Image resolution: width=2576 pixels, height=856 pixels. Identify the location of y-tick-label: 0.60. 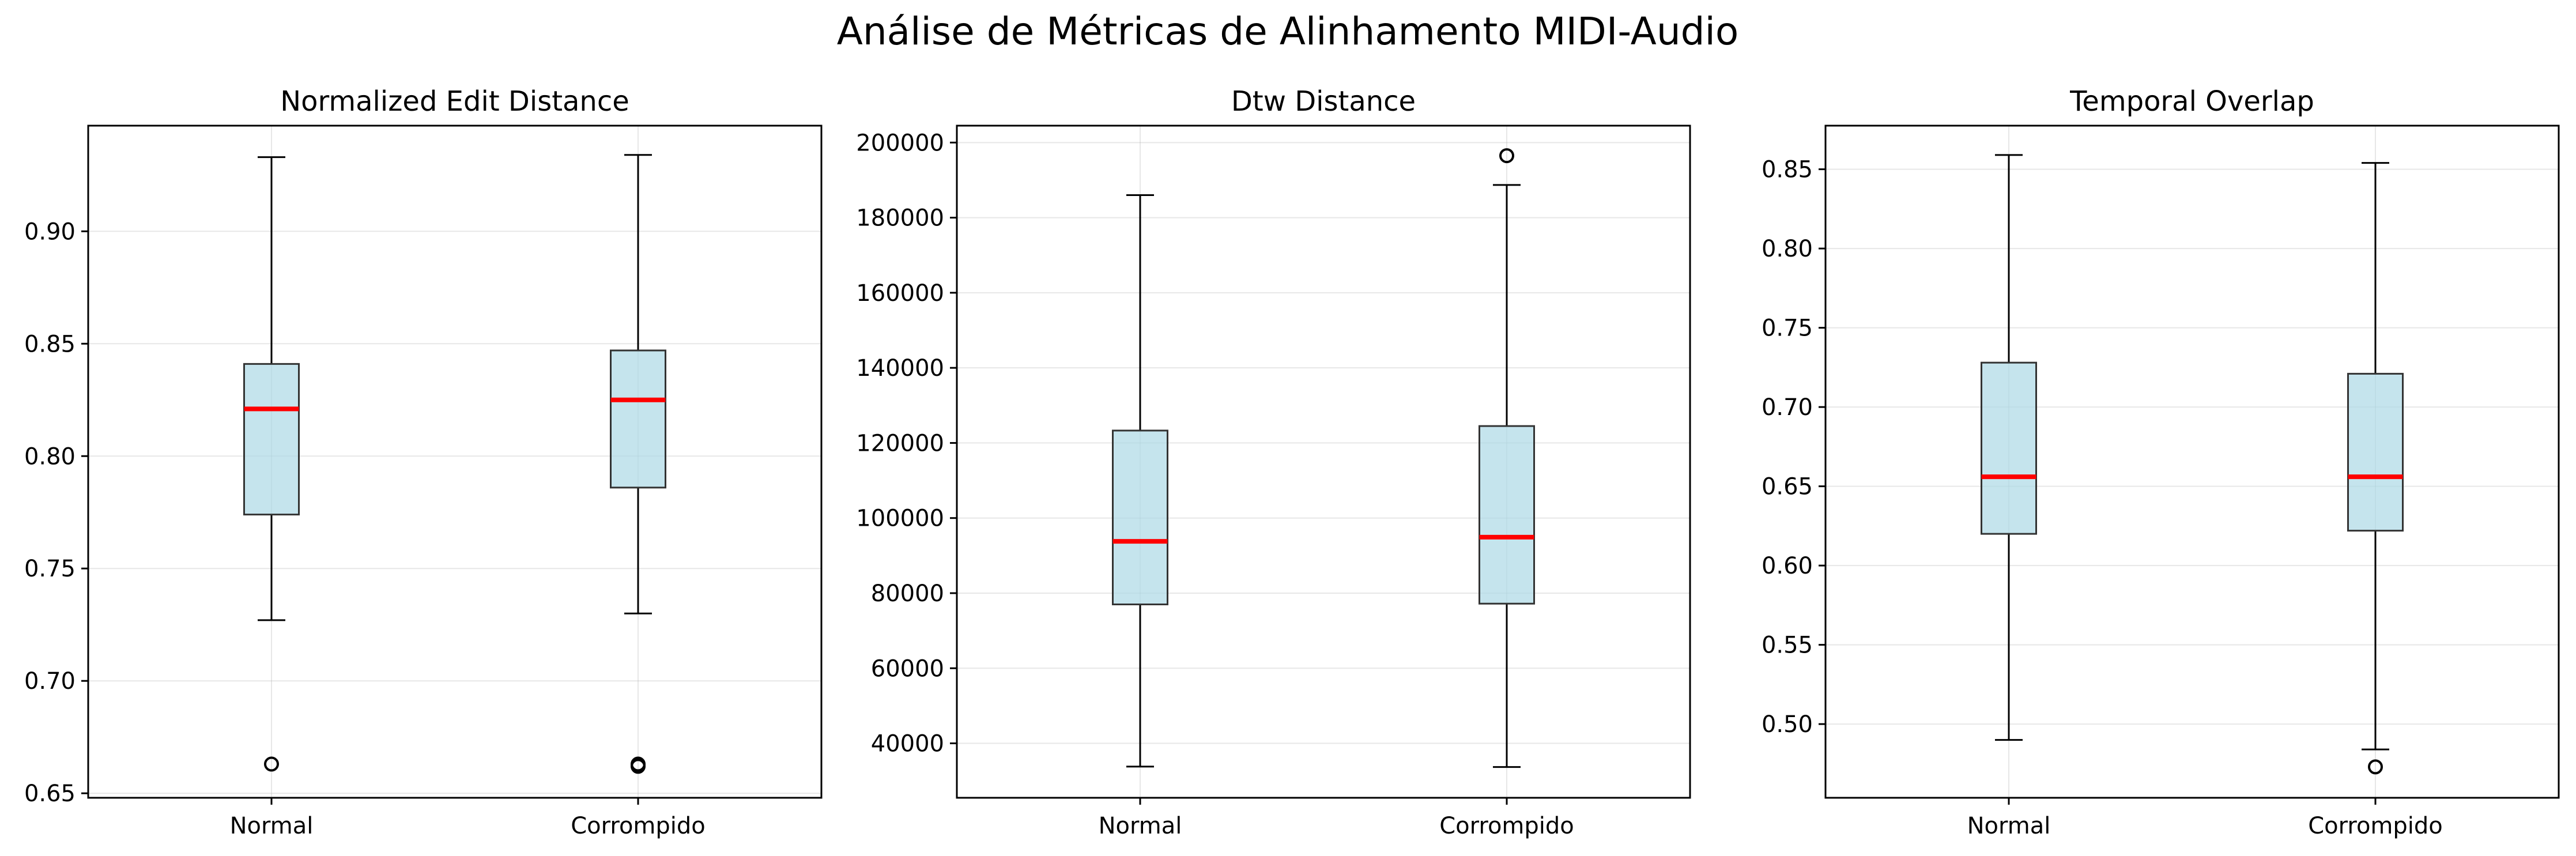
(1787, 566).